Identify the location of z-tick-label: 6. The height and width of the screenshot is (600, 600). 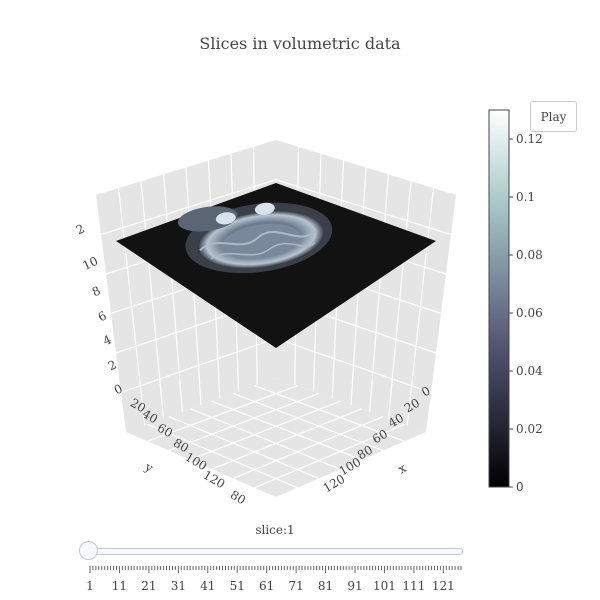
(102, 316).